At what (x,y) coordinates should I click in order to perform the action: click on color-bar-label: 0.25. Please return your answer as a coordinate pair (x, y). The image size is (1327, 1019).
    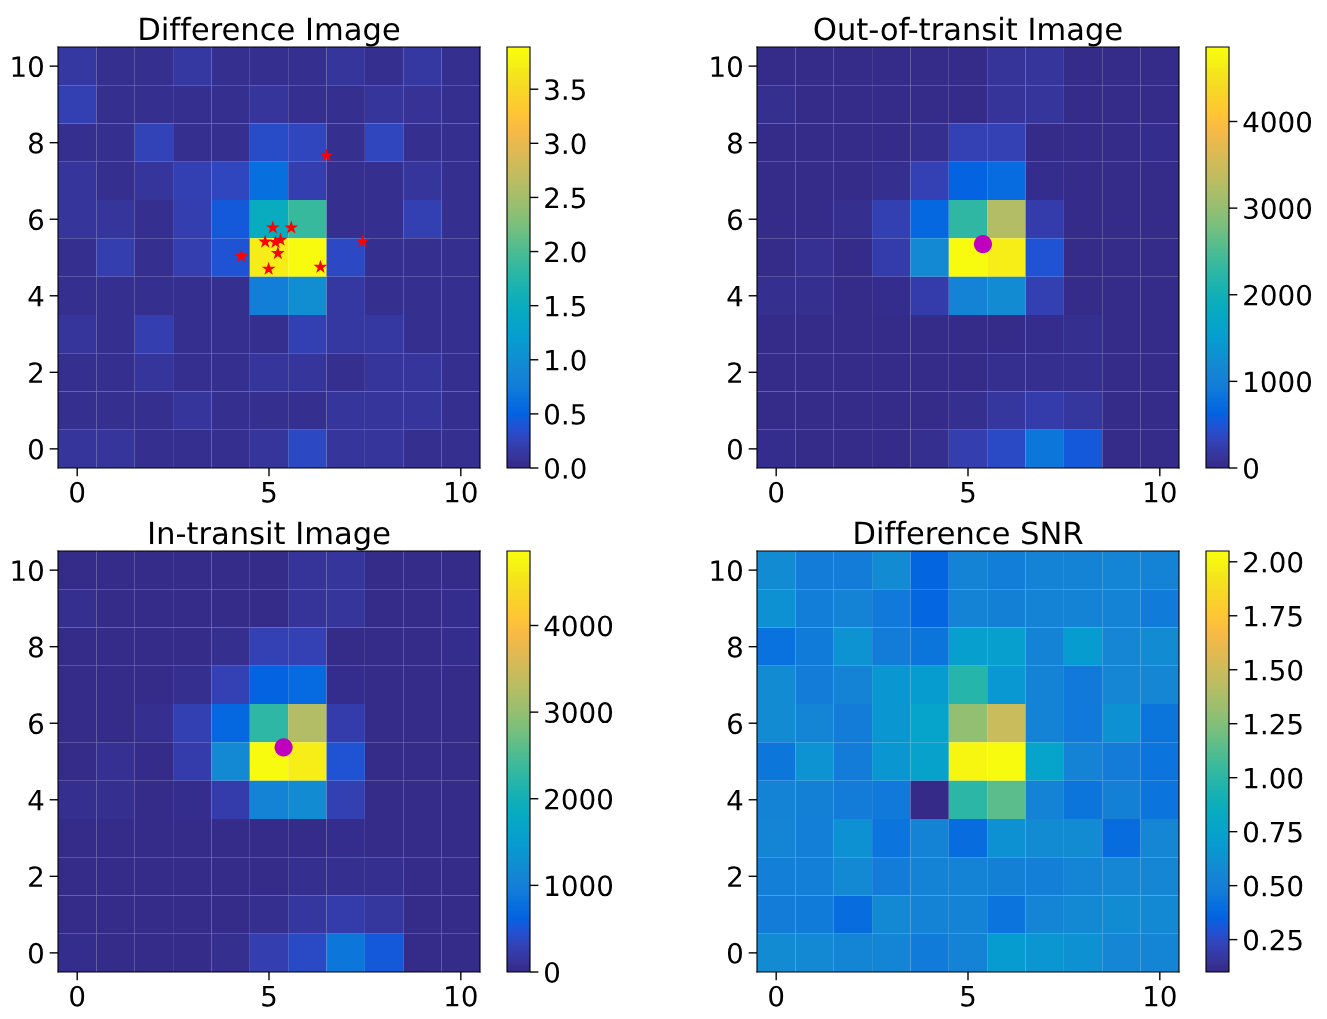
    Looking at the image, I should click on (1273, 940).